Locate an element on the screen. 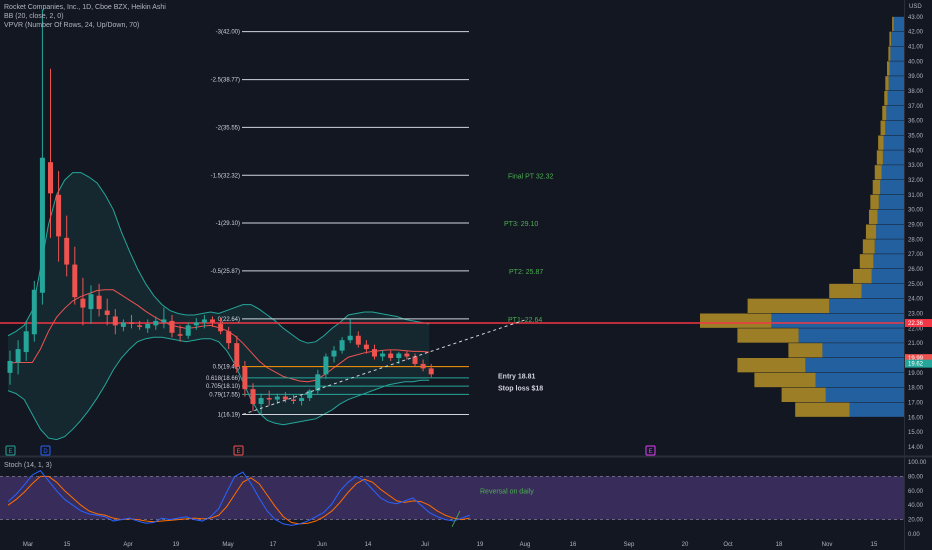 This screenshot has width=932, height=550. price-axis-tick: 41.00 is located at coordinates (916, 48).